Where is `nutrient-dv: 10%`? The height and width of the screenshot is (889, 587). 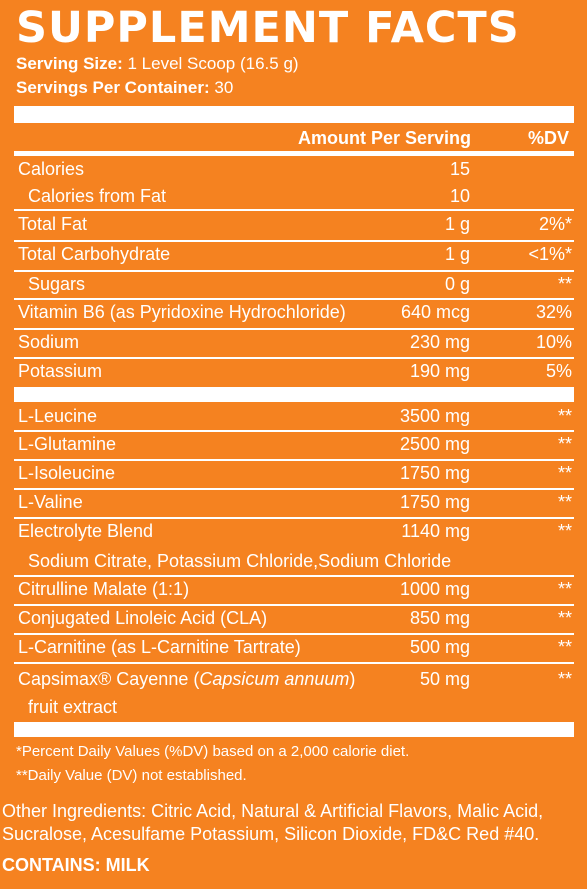 nutrient-dv: 10% is located at coordinates (553, 342).